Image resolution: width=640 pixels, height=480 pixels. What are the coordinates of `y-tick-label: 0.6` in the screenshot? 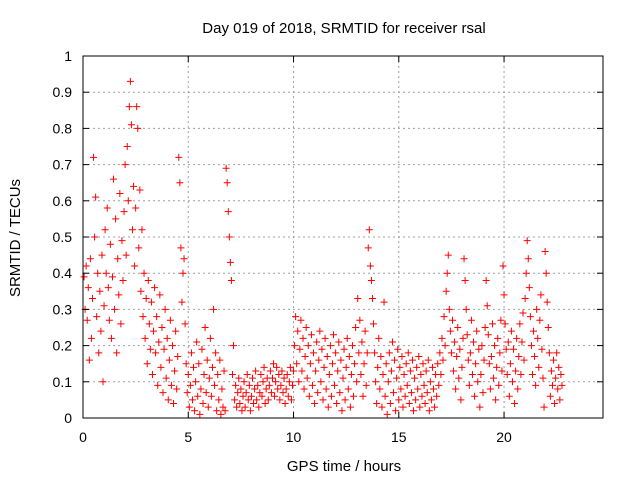 It's located at (63, 201).